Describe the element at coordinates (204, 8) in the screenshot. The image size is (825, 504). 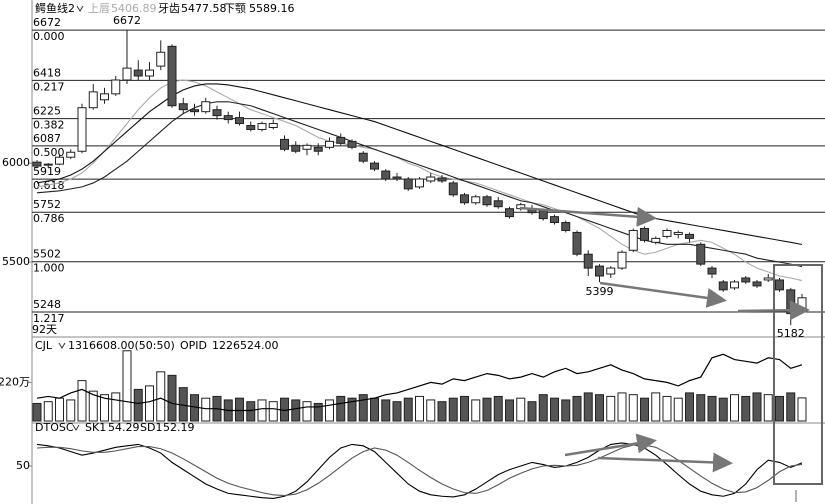
I see `legend-value: 5477.58` at that location.